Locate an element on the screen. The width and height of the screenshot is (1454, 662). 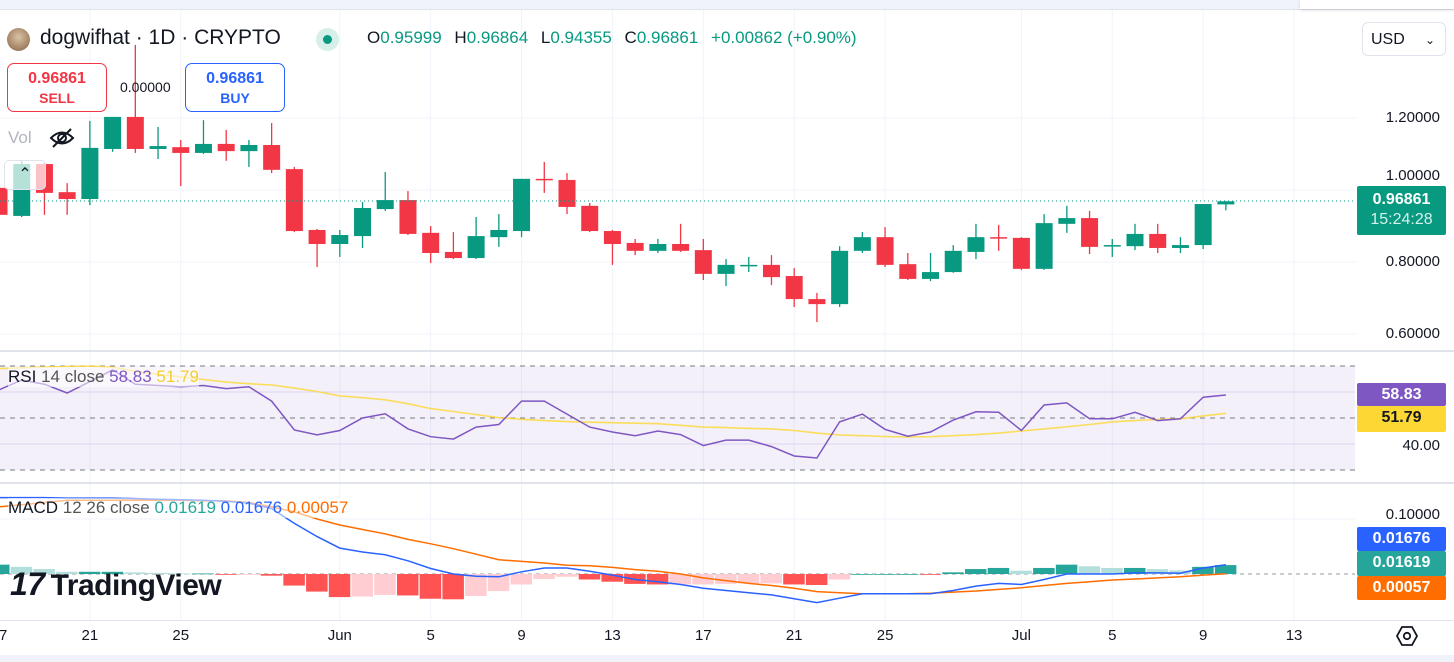
settings-icon is located at coordinates (1407, 636).